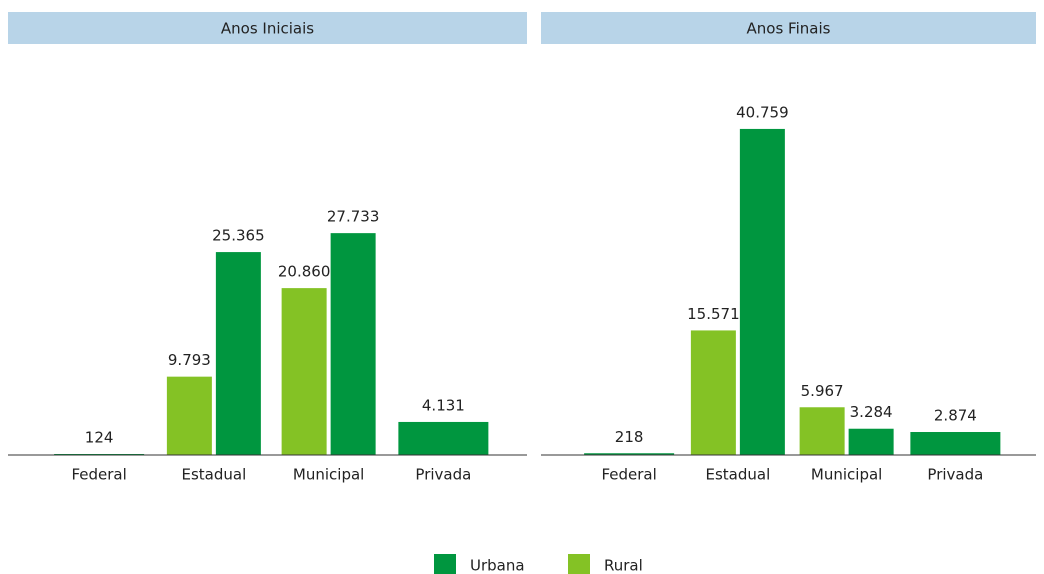 The height and width of the screenshot is (574, 1044). Describe the element at coordinates (189, 360) in the screenshot. I see `value-label: 9.793` at that location.